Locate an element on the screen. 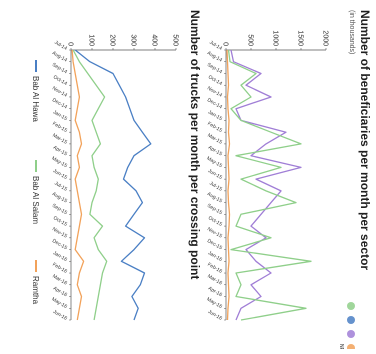 This screenshot has width=376, height=354. health-icon is located at coordinates (351, 334).